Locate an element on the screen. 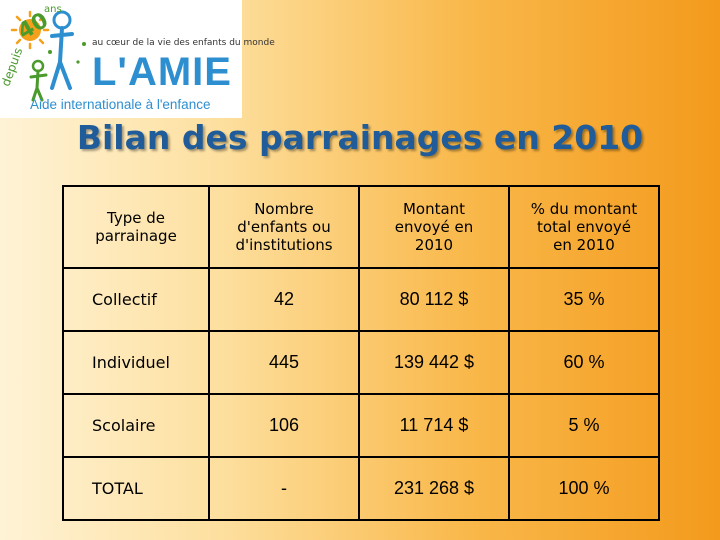 This screenshot has width=720, height=540. row-type: TOTAL is located at coordinates (136, 488).